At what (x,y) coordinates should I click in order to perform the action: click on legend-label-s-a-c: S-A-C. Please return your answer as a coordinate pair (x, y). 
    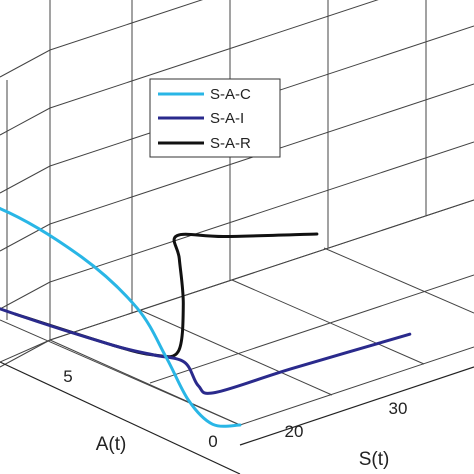
    Looking at the image, I should click on (230, 94).